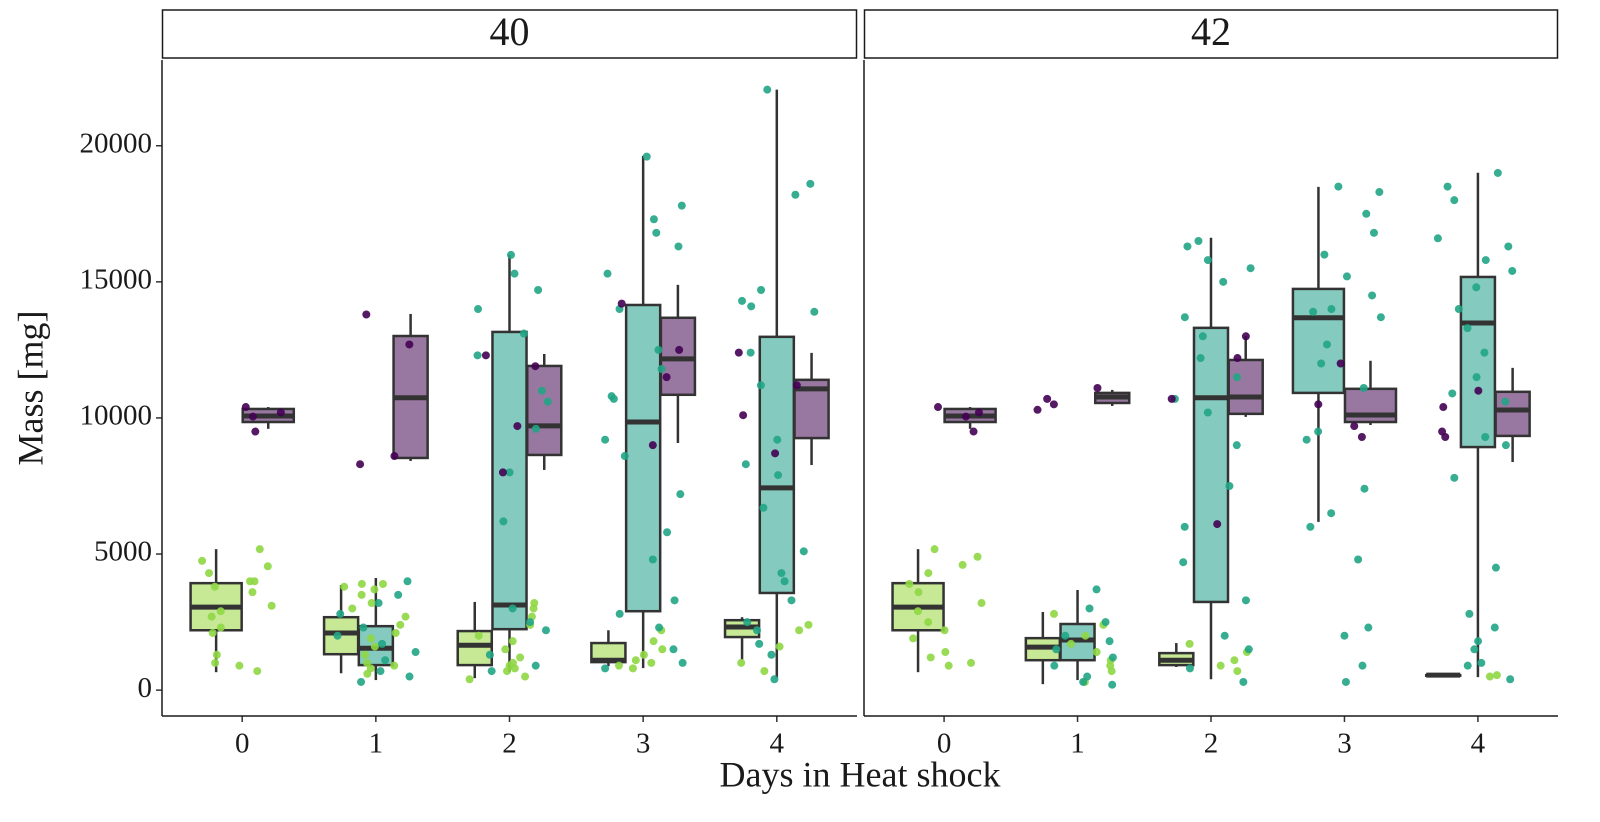 The width and height of the screenshot is (1600, 822). Describe the element at coordinates (777, 744) in the screenshot. I see `x-tick-label: 4` at that location.